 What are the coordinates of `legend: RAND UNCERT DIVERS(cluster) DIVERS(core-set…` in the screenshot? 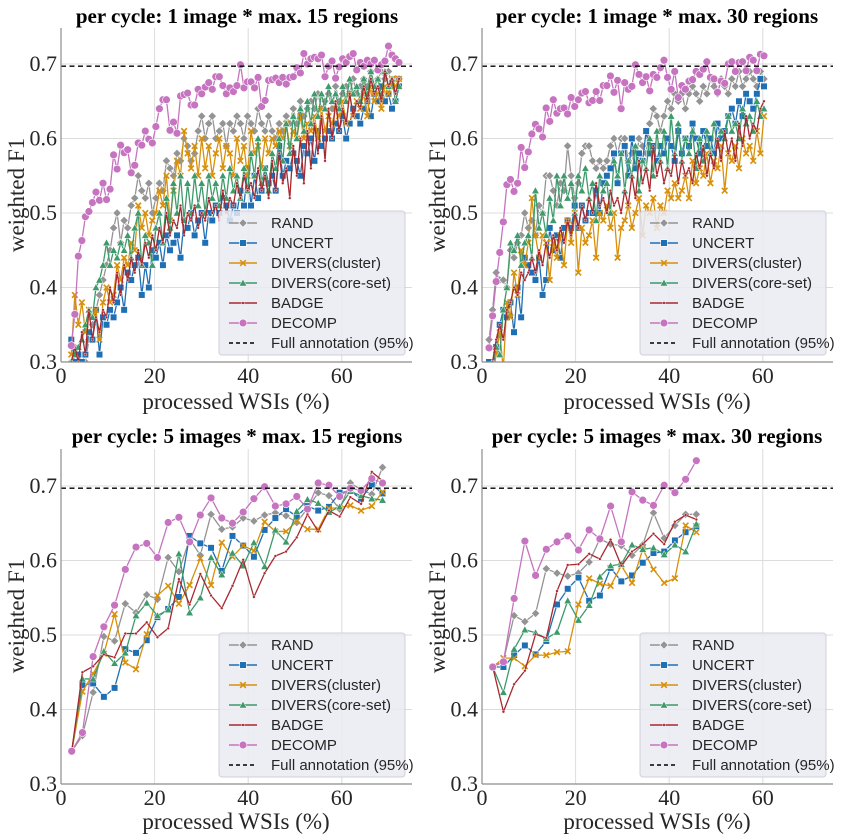 It's located at (737, 283).